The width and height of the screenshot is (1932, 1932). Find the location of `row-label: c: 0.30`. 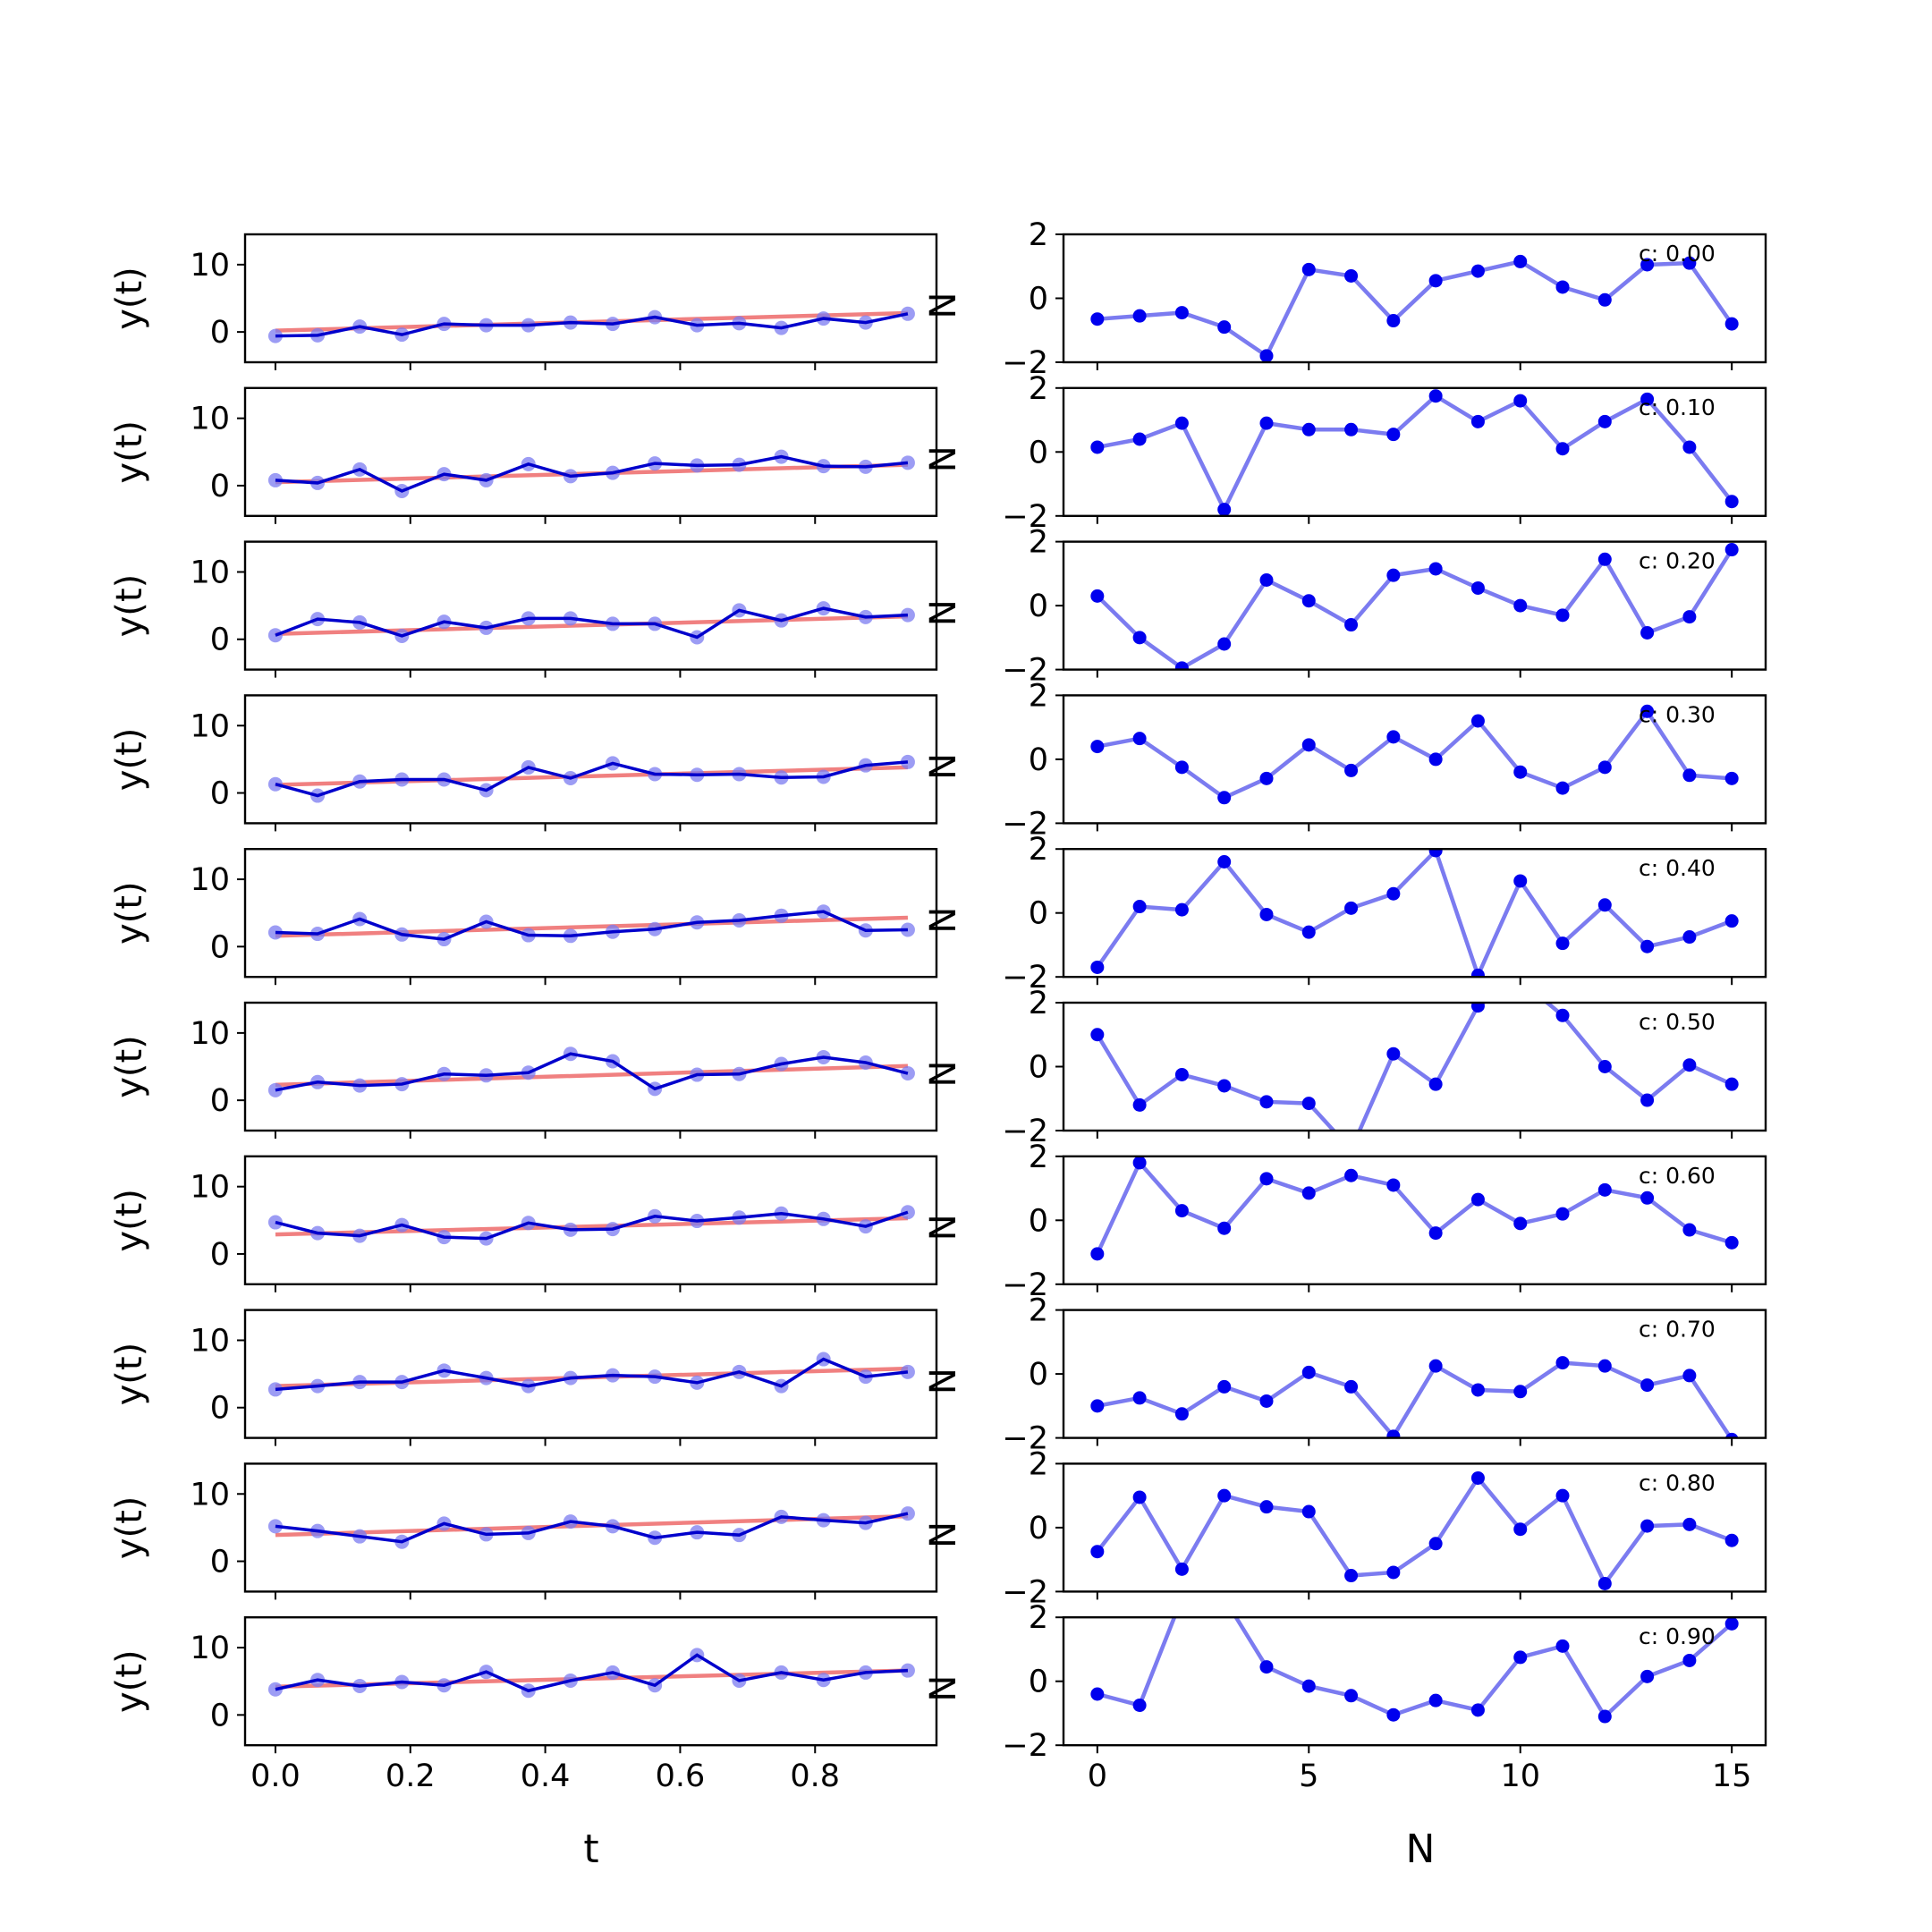

row-label: c: 0.30 is located at coordinates (1677, 714).